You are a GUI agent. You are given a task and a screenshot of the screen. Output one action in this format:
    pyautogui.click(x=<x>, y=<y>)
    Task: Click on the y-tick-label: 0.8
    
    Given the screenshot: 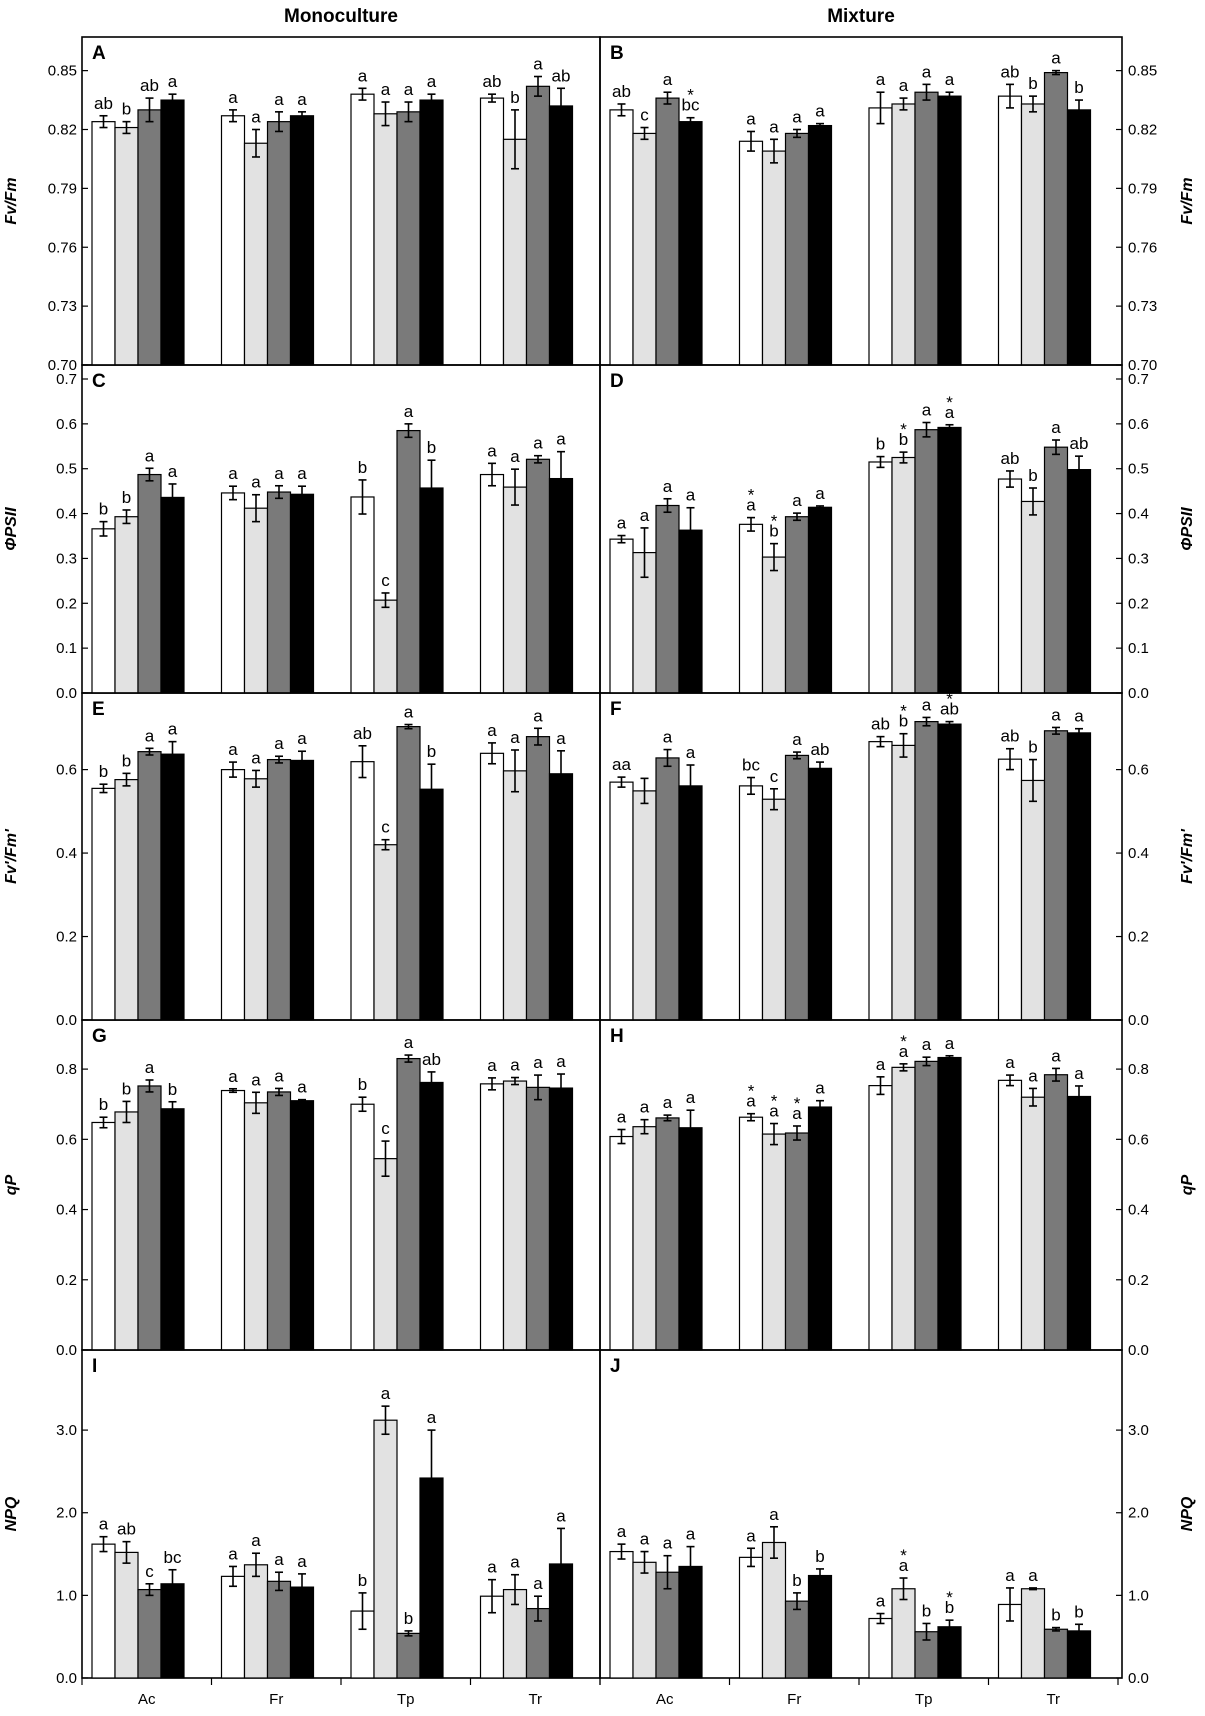 What is the action you would take?
    pyautogui.click(x=66, y=1069)
    